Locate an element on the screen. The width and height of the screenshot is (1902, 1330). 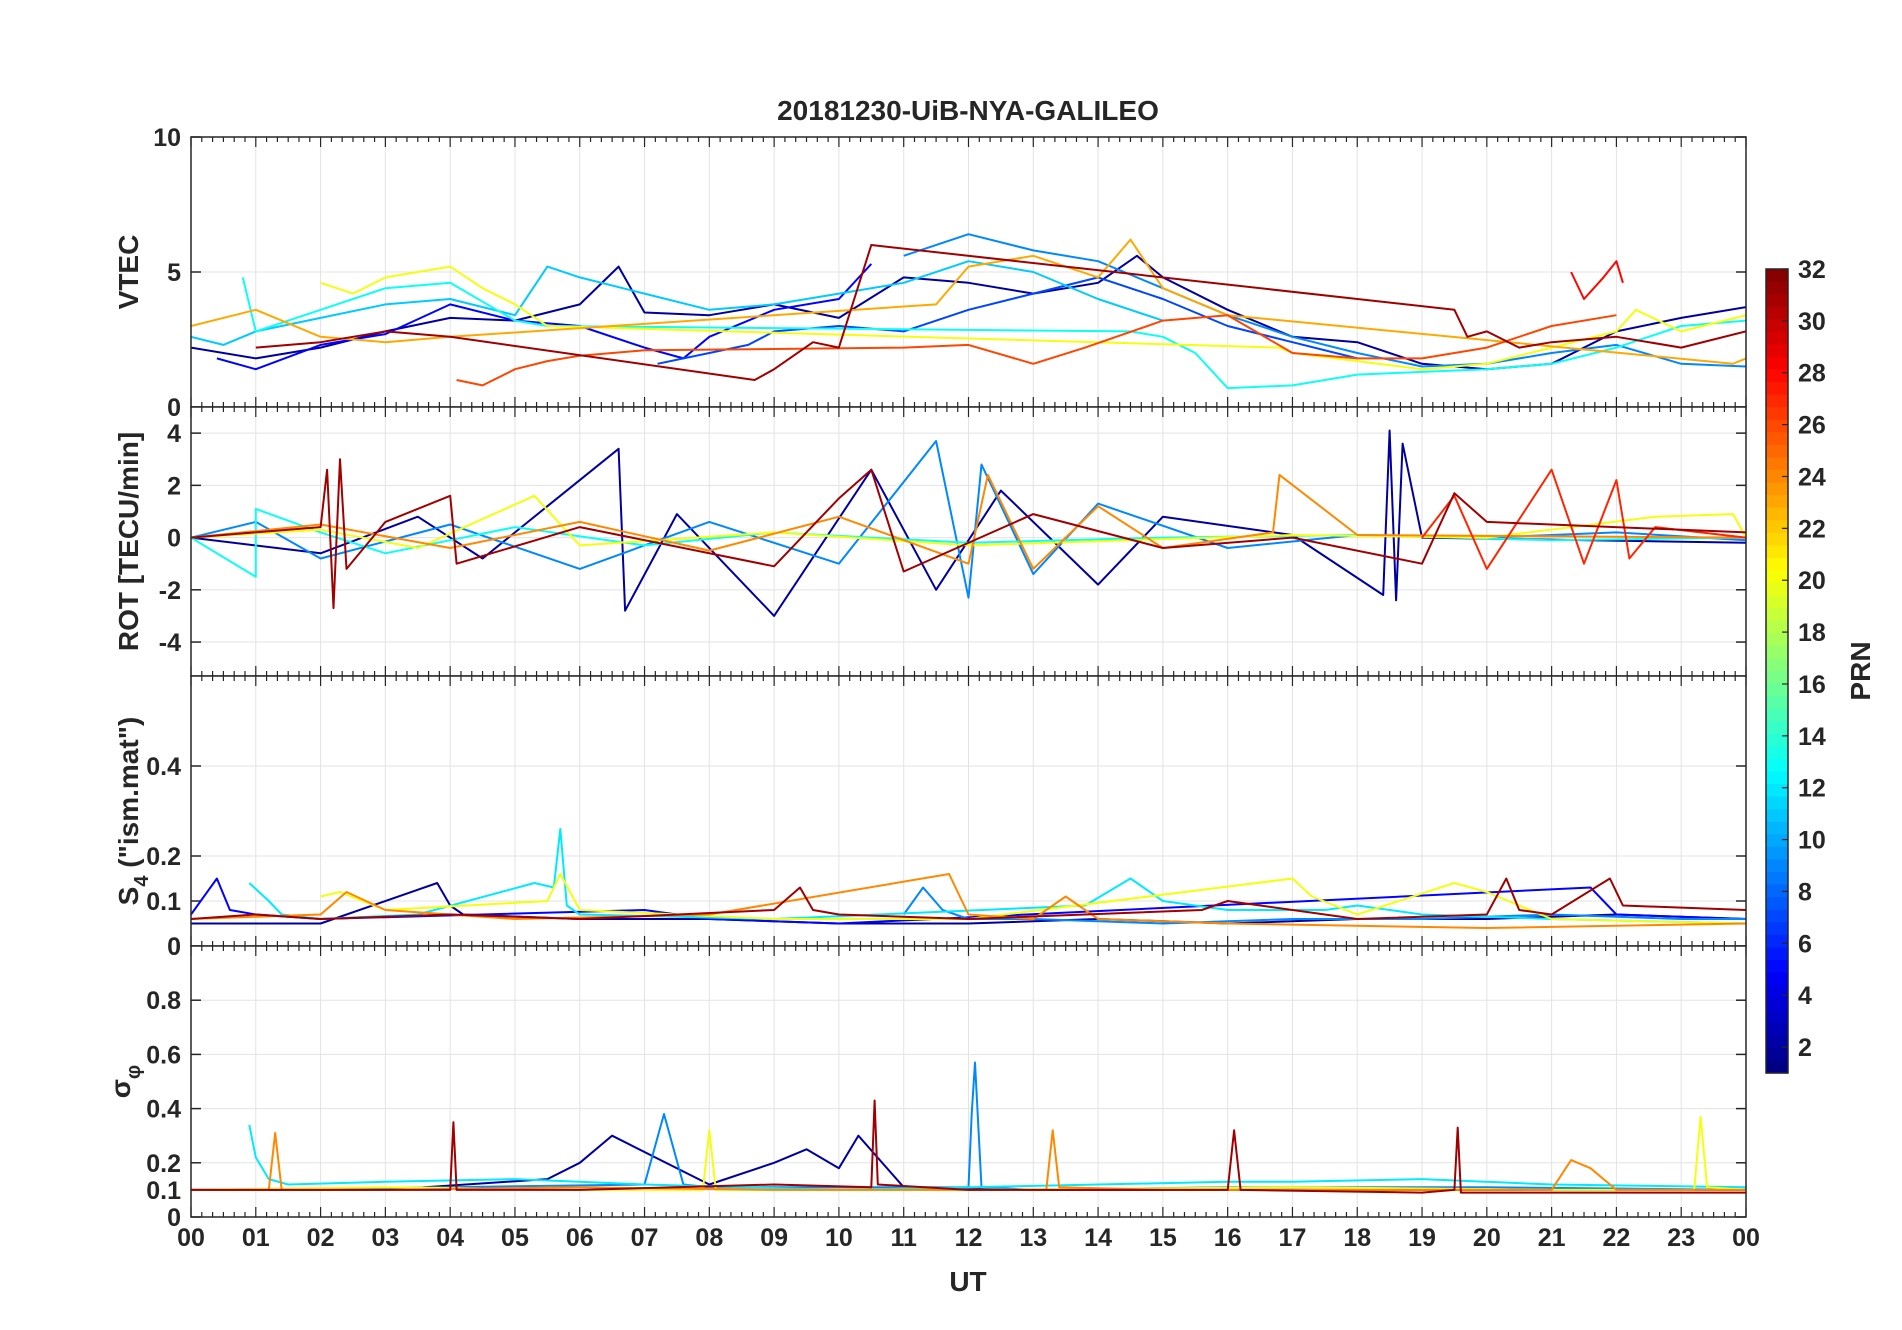
x-tick-label: 22 is located at coordinates (1617, 1238).